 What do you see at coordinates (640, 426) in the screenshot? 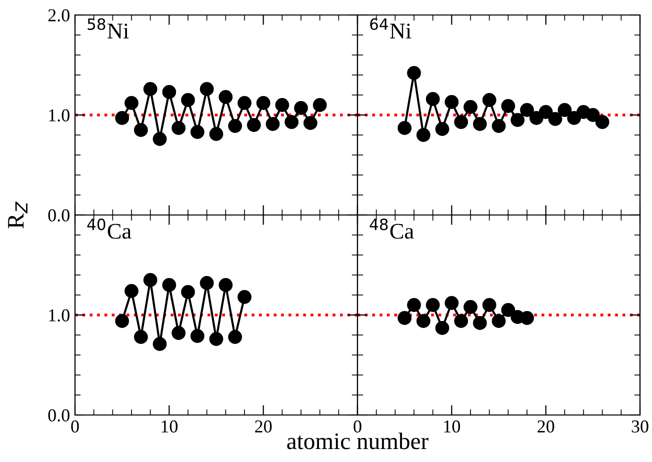
I see `x-tick-label: 30` at bounding box center [640, 426].